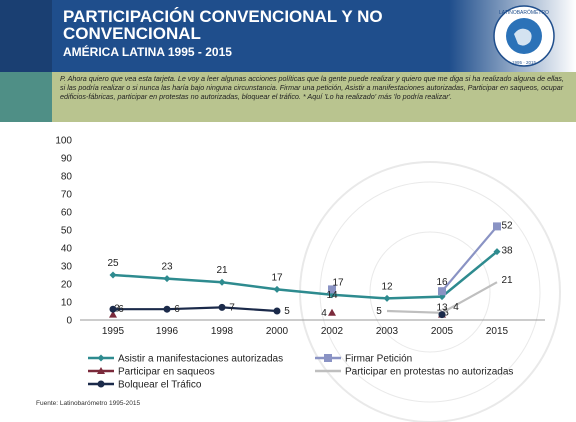 The width and height of the screenshot is (576, 422). Describe the element at coordinates (69, 321) in the screenshot. I see `y-tick-label: 0` at that location.